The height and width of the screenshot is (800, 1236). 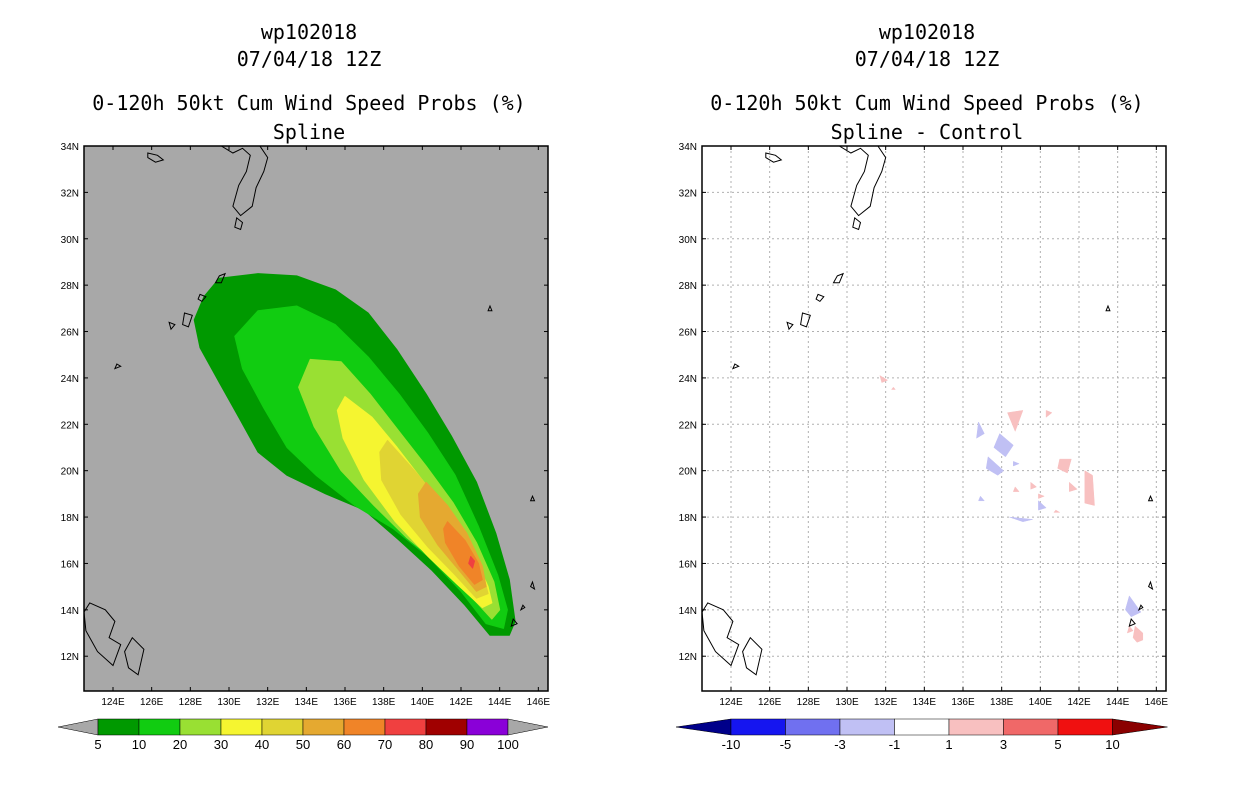 I want to click on right-x-tick-label: 136E, so click(x=963, y=702).